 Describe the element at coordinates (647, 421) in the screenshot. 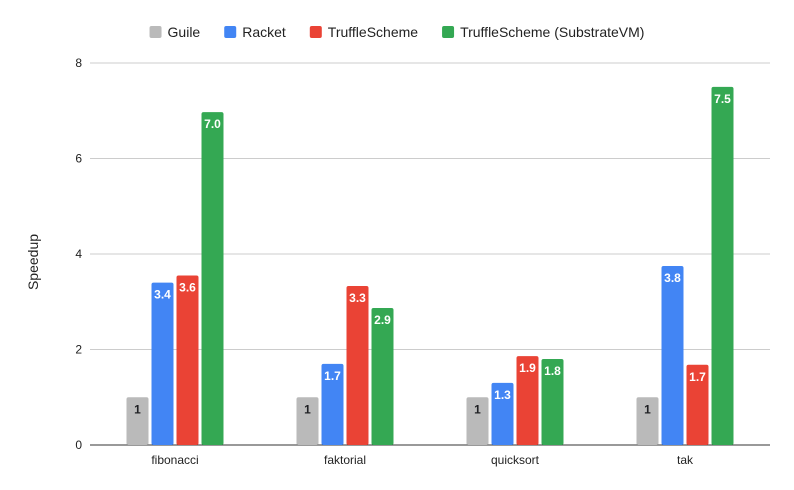

I see `bar-guile-tak` at that location.